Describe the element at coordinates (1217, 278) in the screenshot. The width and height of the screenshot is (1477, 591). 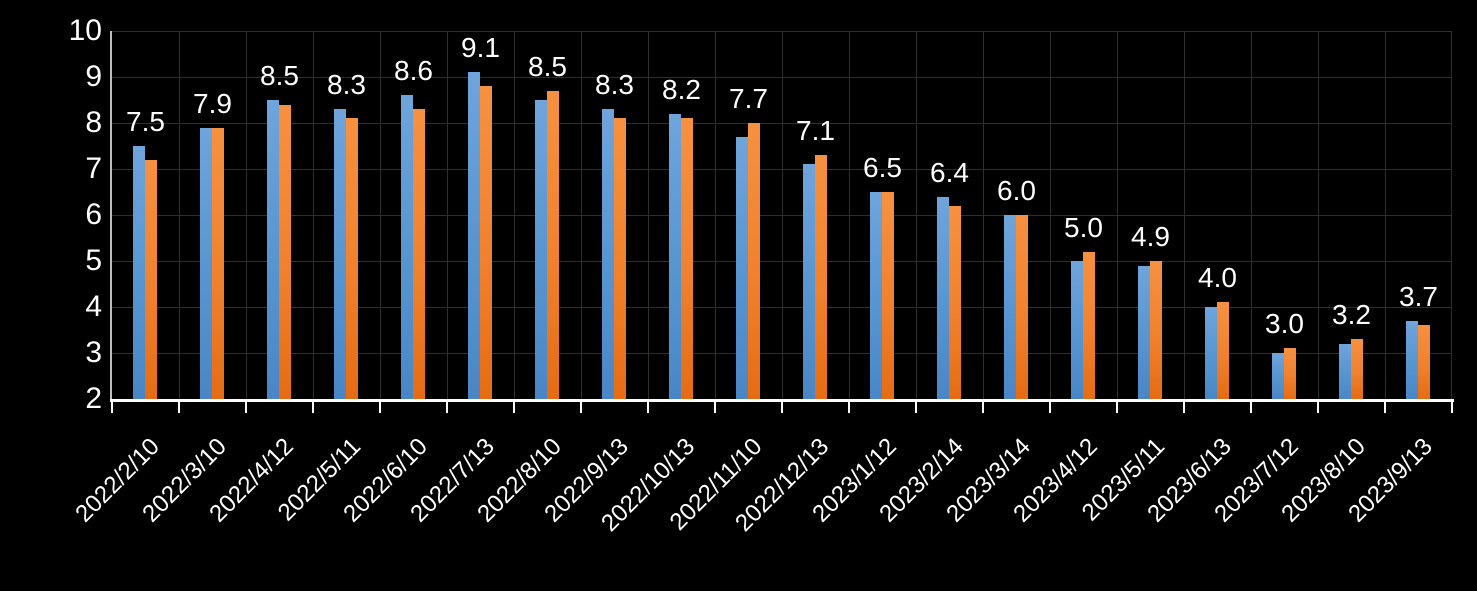
I see `data-label: 4.0` at that location.